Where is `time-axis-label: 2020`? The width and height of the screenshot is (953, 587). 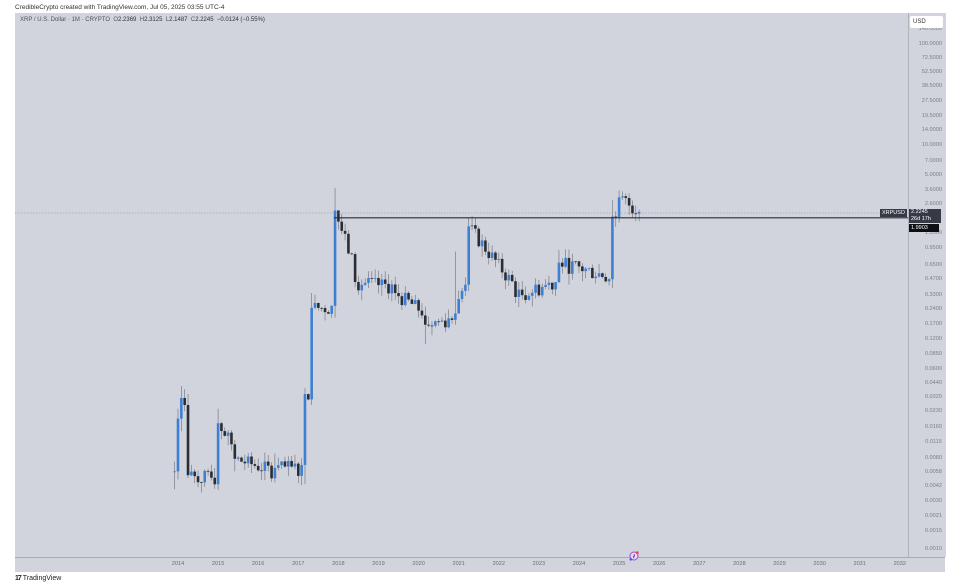 time-axis-label: 2020 is located at coordinates (418, 564).